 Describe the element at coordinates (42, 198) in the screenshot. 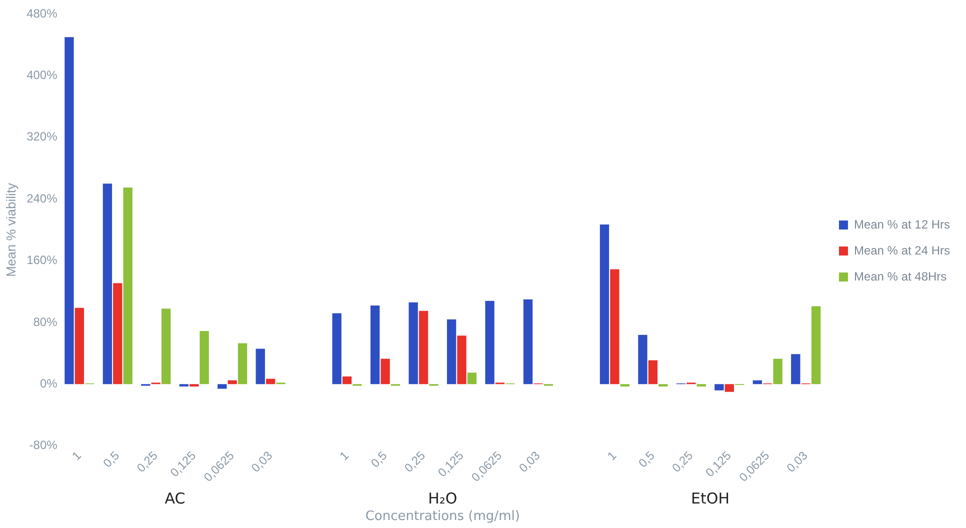

I see `y-tick-label: 240%` at that location.